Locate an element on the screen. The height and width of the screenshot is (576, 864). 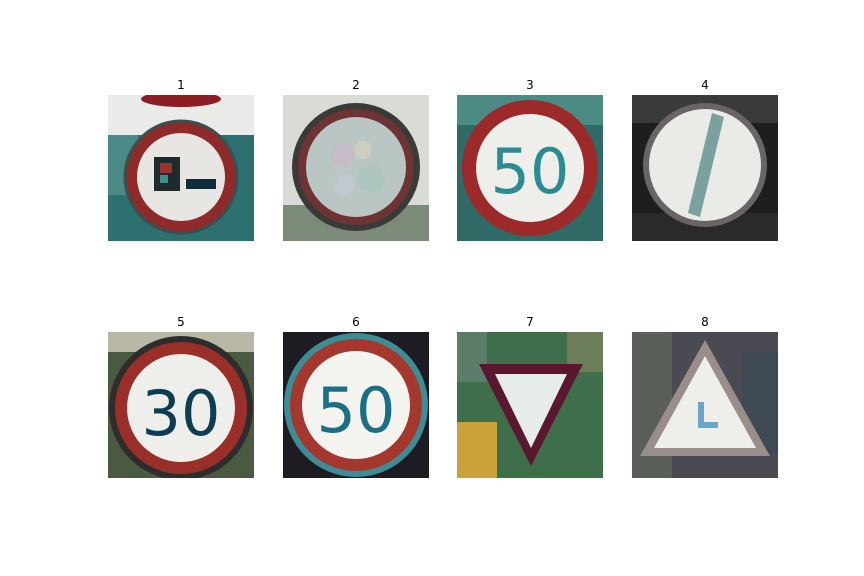
panel-title-7: 7 is located at coordinates (530, 322).